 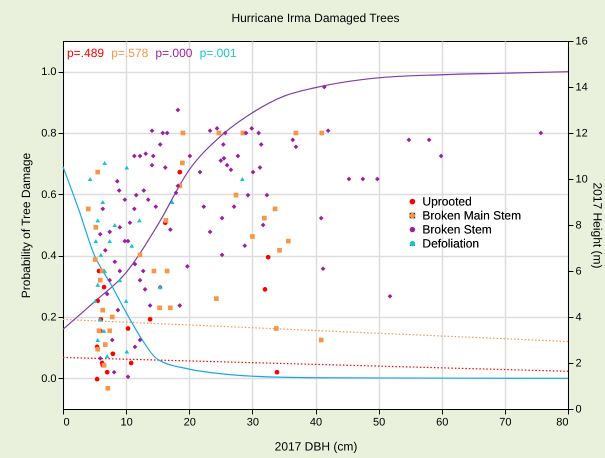 What do you see at coordinates (48, 378) in the screenshot?
I see `y-tick-label: 0.0` at bounding box center [48, 378].